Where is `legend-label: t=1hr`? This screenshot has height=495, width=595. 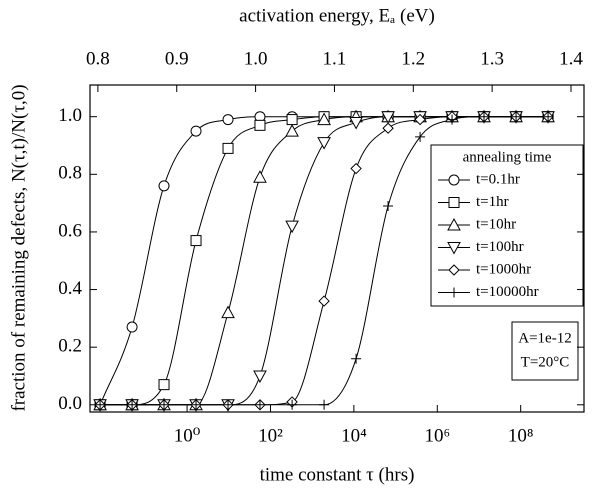 legend-label: t=1hr is located at coordinates (492, 202).